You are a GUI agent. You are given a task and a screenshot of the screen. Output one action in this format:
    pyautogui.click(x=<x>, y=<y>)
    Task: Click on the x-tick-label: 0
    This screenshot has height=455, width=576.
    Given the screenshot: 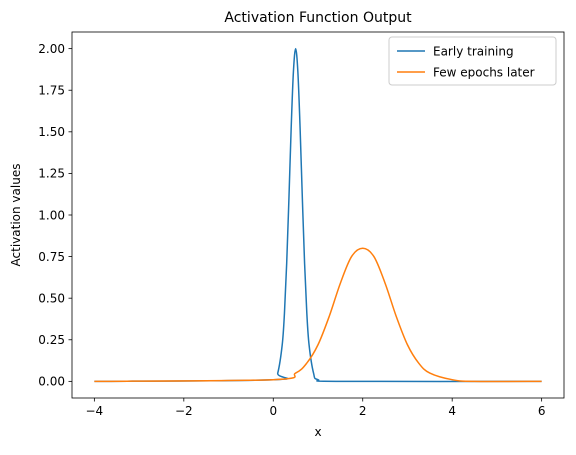 What is the action you would take?
    pyautogui.click(x=273, y=411)
    